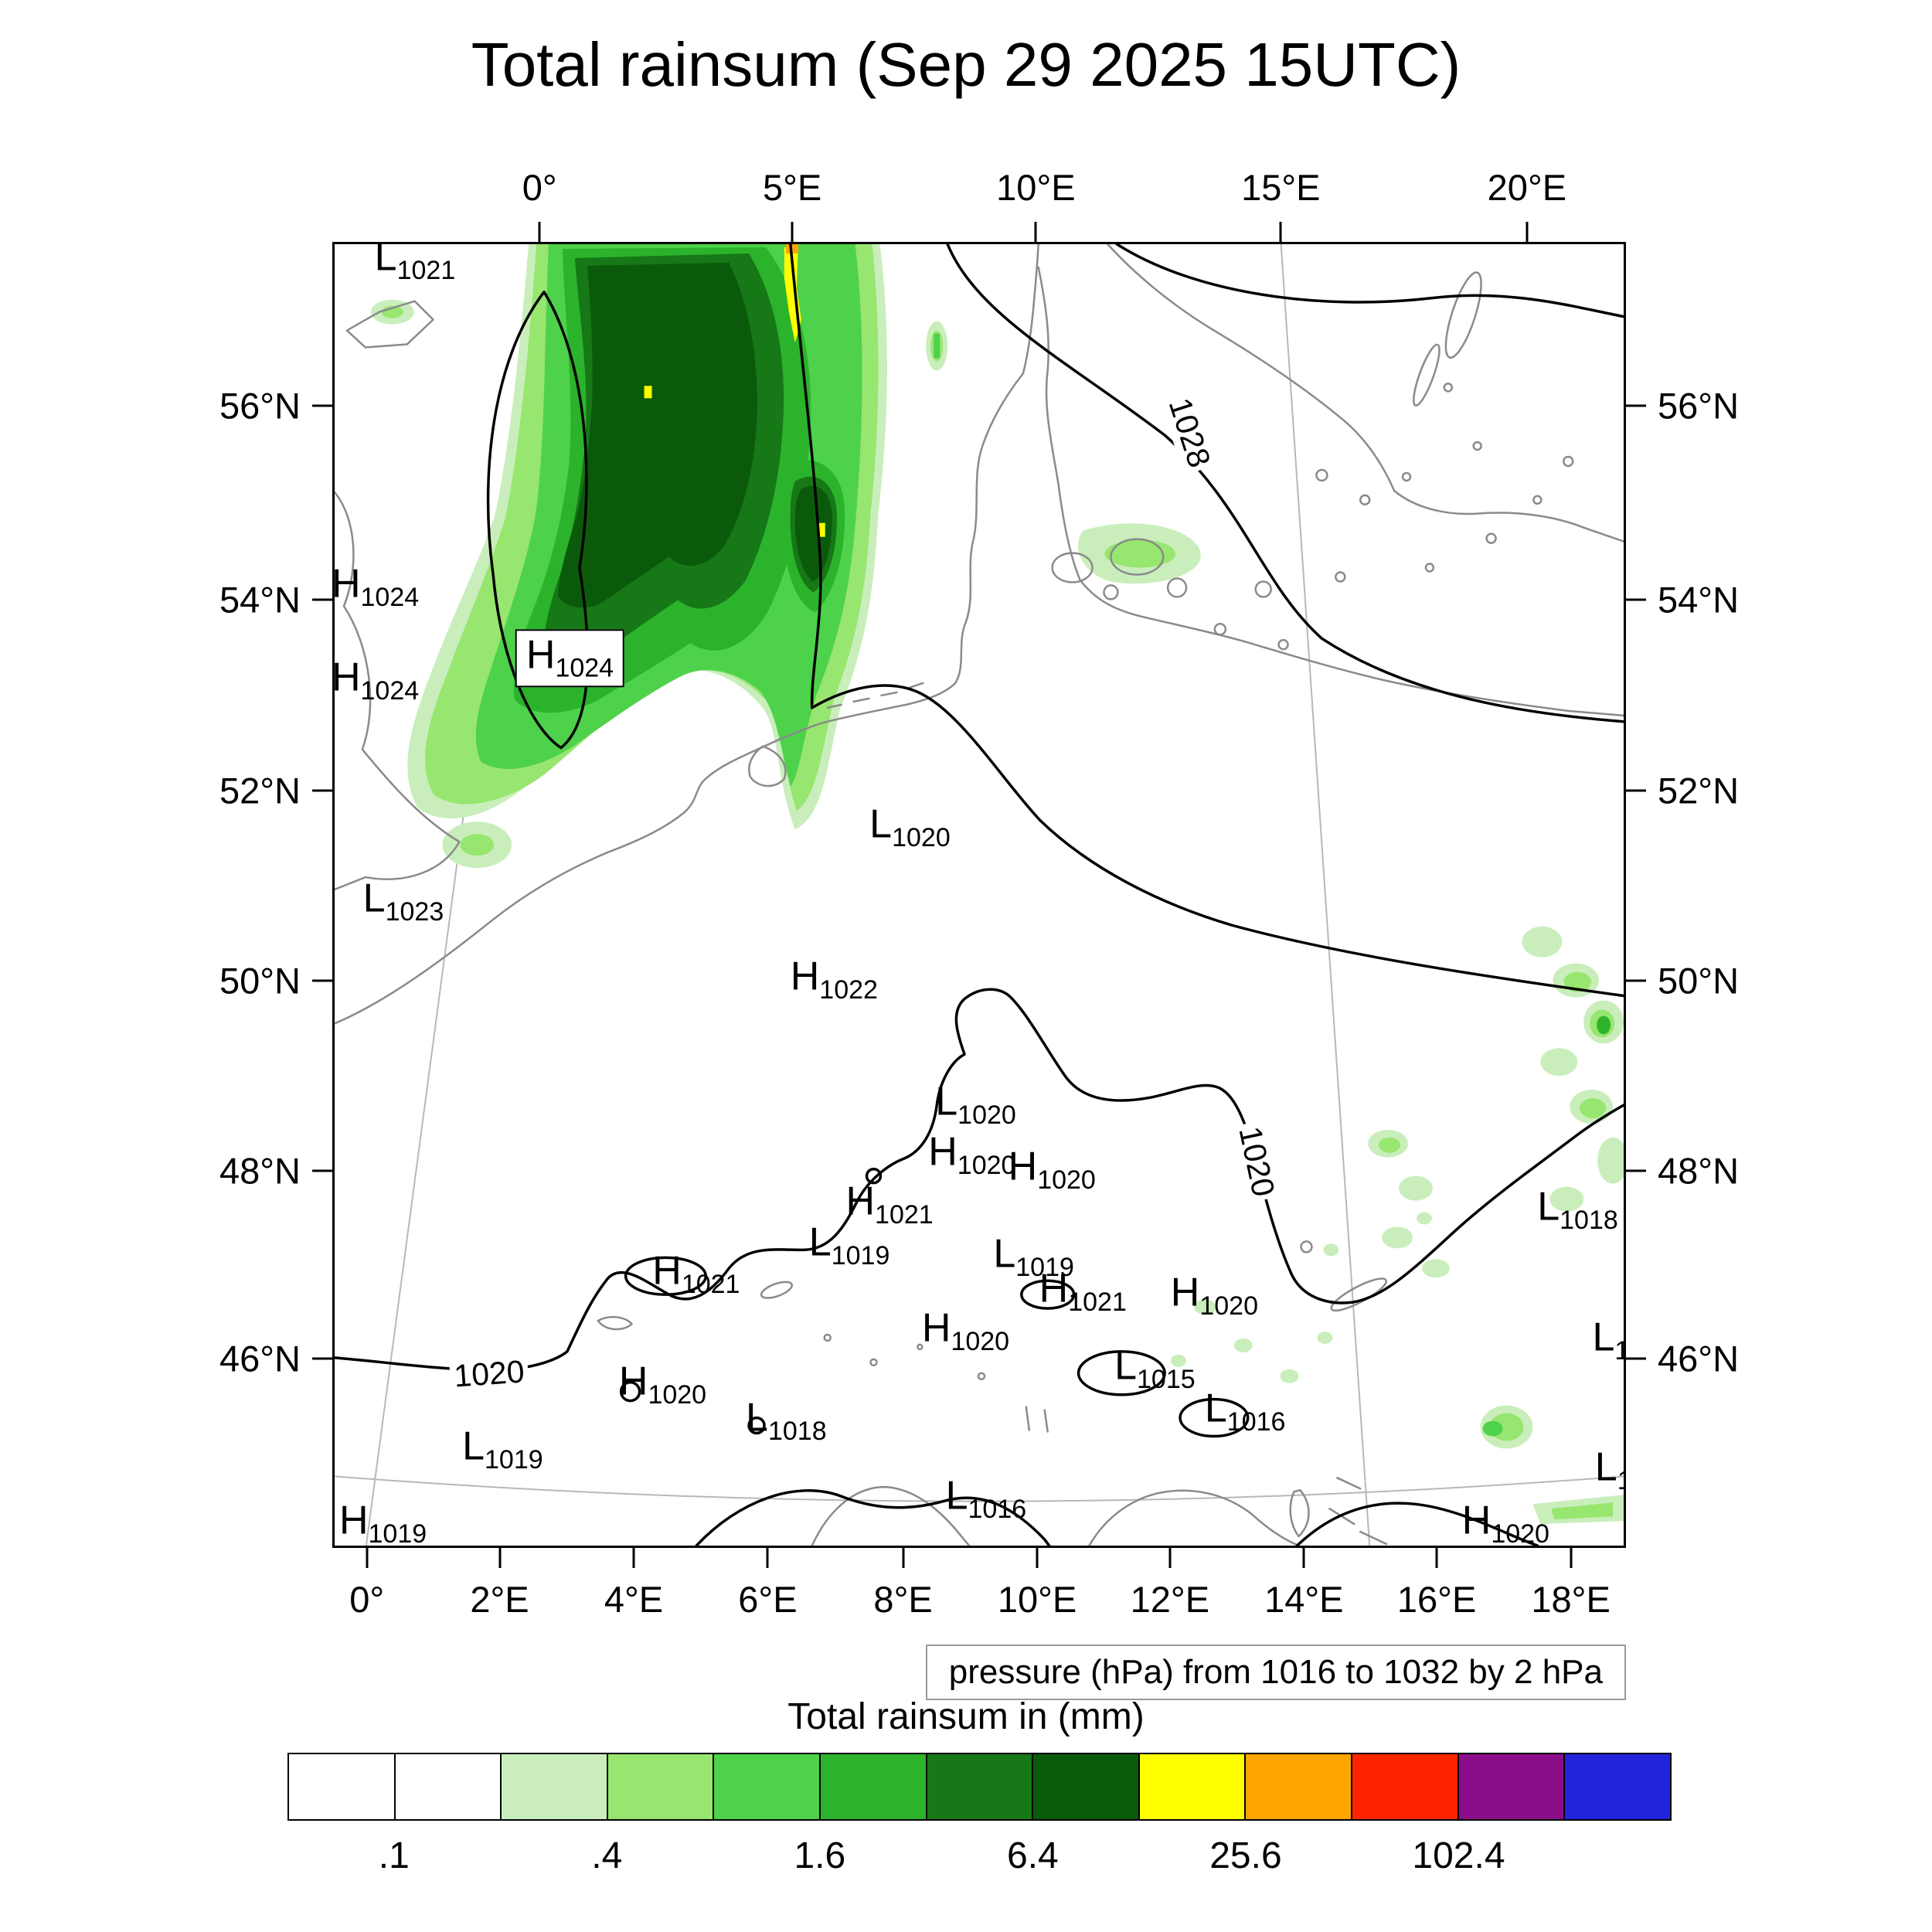  Describe the element at coordinates (1699, 1171) in the screenshot. I see `right-axis-label: 48°N` at that location.